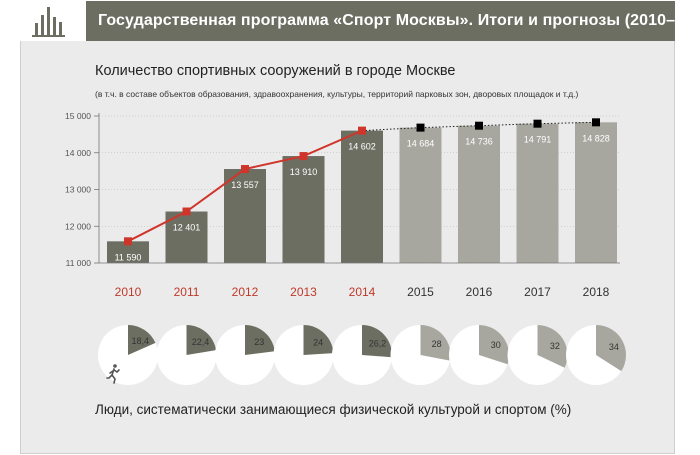 This screenshot has height=455, width=700. What do you see at coordinates (78, 190) in the screenshot?
I see `y-tick-label: 13 000` at bounding box center [78, 190].